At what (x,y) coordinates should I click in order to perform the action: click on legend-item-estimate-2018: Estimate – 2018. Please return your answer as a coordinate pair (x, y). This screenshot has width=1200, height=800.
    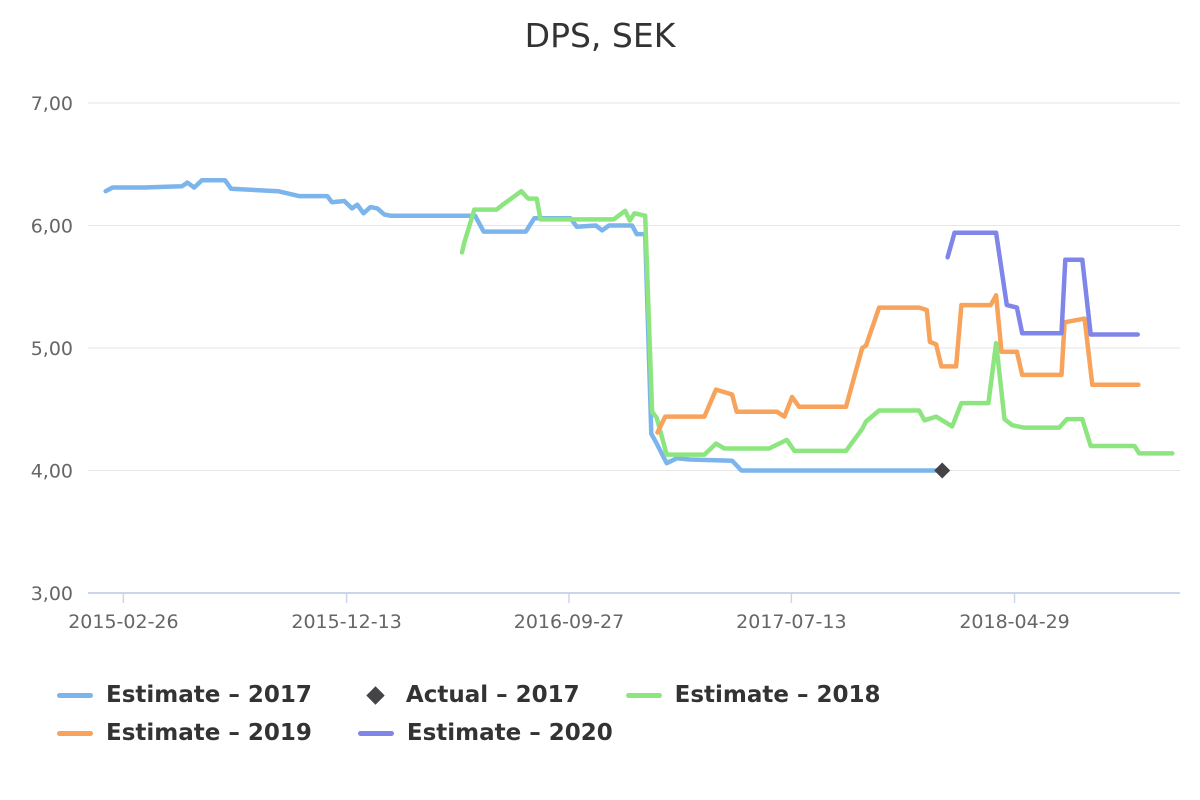
    Looking at the image, I should click on (753, 695).